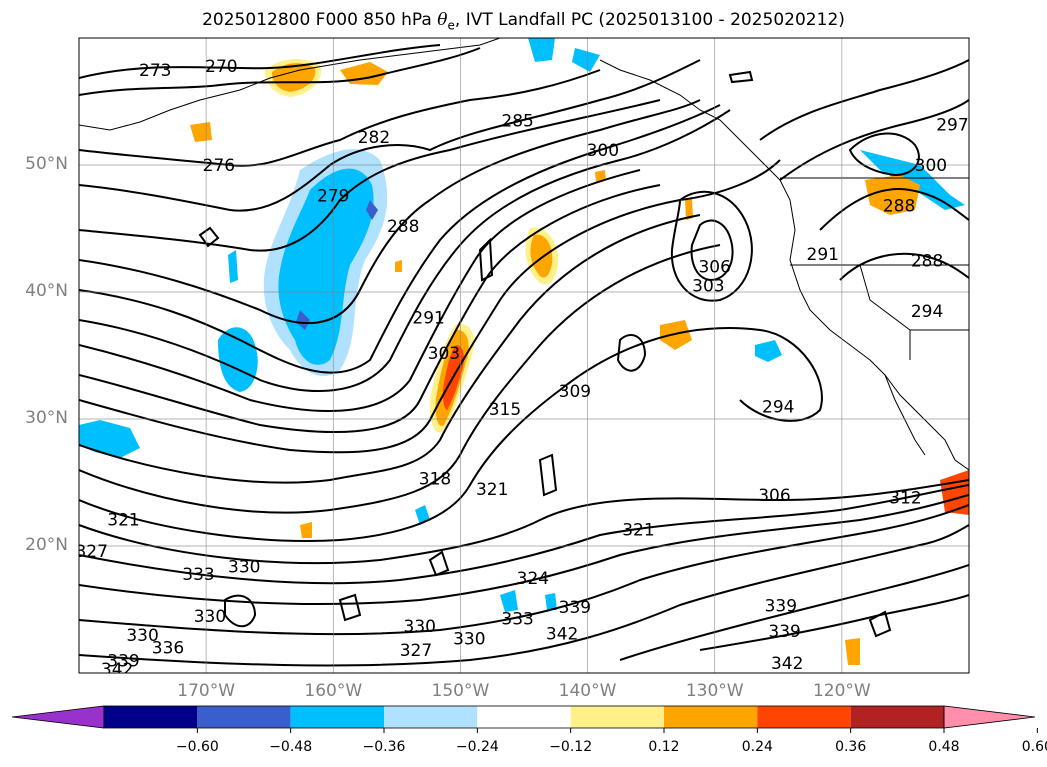 This screenshot has height=767, width=1047. I want to click on contour-label: 282, so click(374, 138).